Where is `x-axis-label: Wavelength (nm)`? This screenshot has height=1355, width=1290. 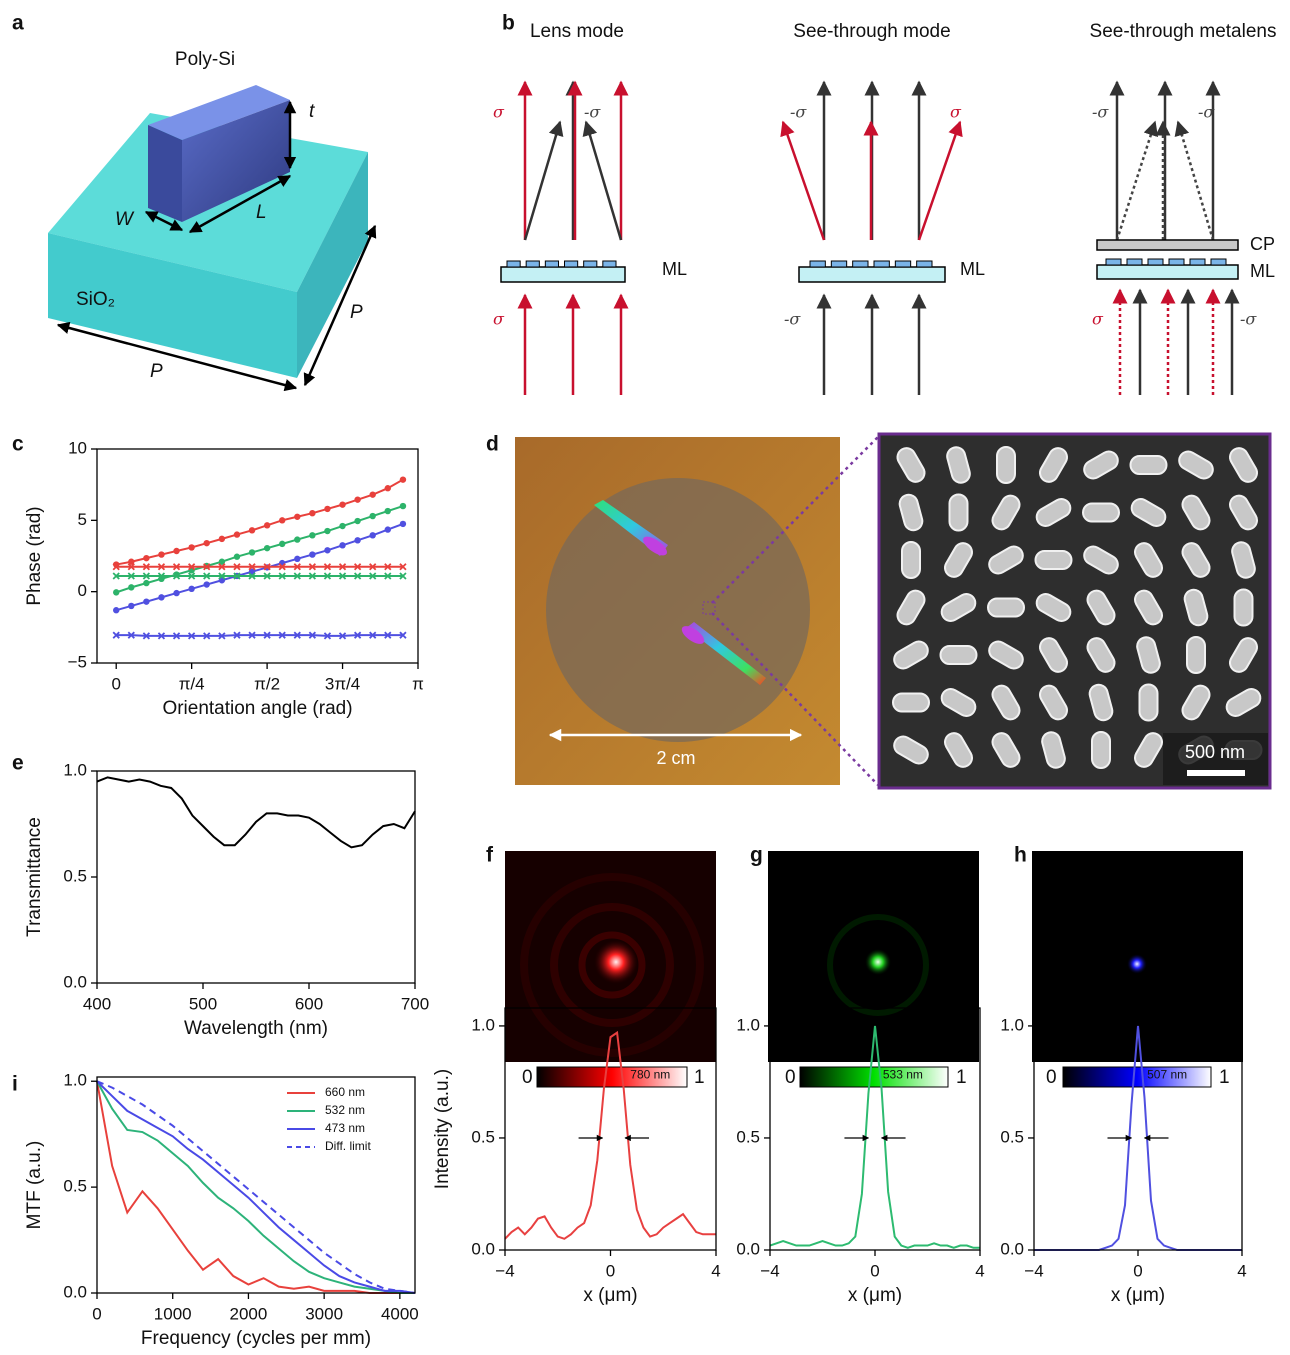 x-axis-label: Wavelength (nm) is located at coordinates (256, 1028).